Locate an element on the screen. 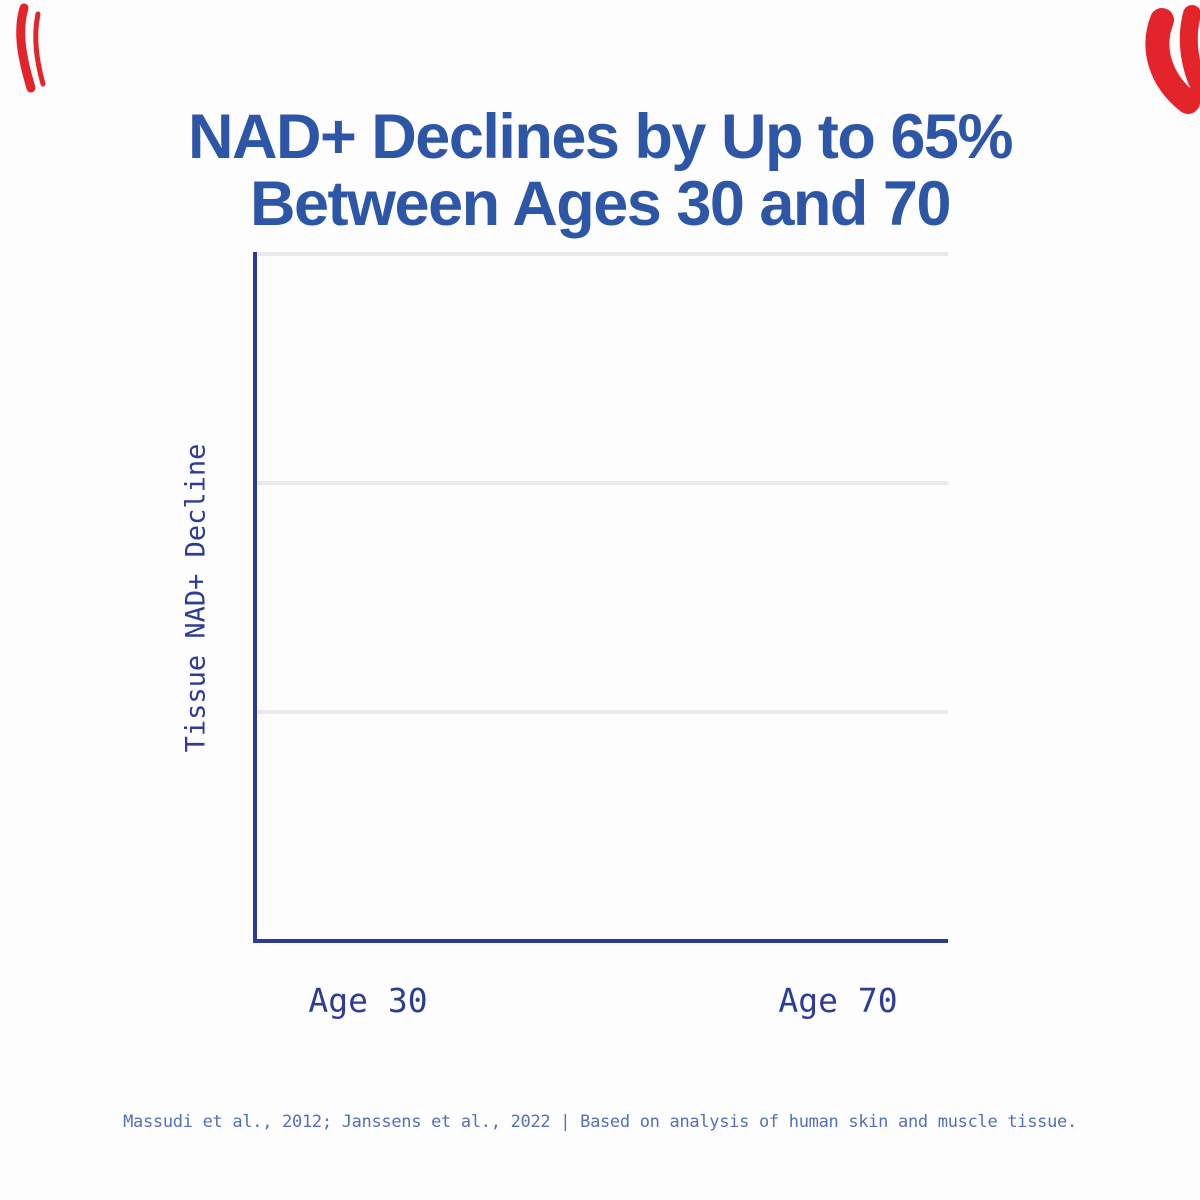 The width and height of the screenshot is (1200, 1200). chart-title-line2: Between Ages 30 and 70 is located at coordinates (600, 204).